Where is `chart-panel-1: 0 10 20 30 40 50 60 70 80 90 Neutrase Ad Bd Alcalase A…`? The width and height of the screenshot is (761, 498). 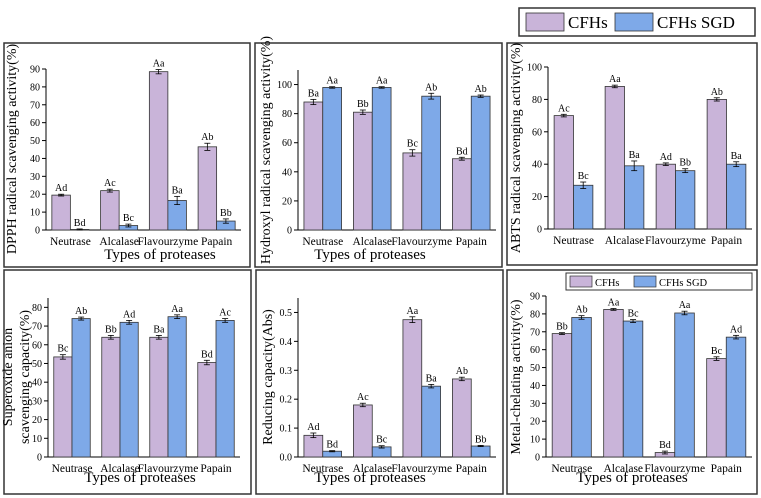 chart-panel-1: 0 10 20 30 40 50 60 70 80 90 Neutrase Ad Bd Alcalase A… is located at coordinates (127, 155).